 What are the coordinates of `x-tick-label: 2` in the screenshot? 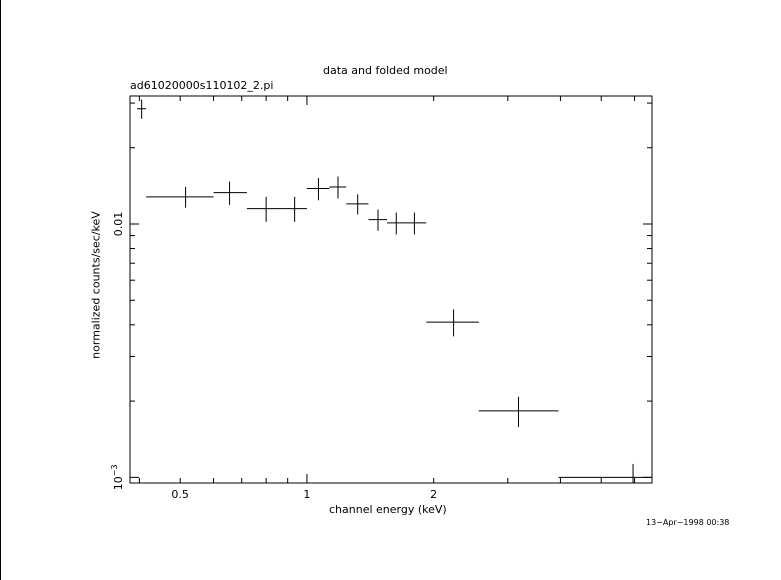 It's located at (433, 494).